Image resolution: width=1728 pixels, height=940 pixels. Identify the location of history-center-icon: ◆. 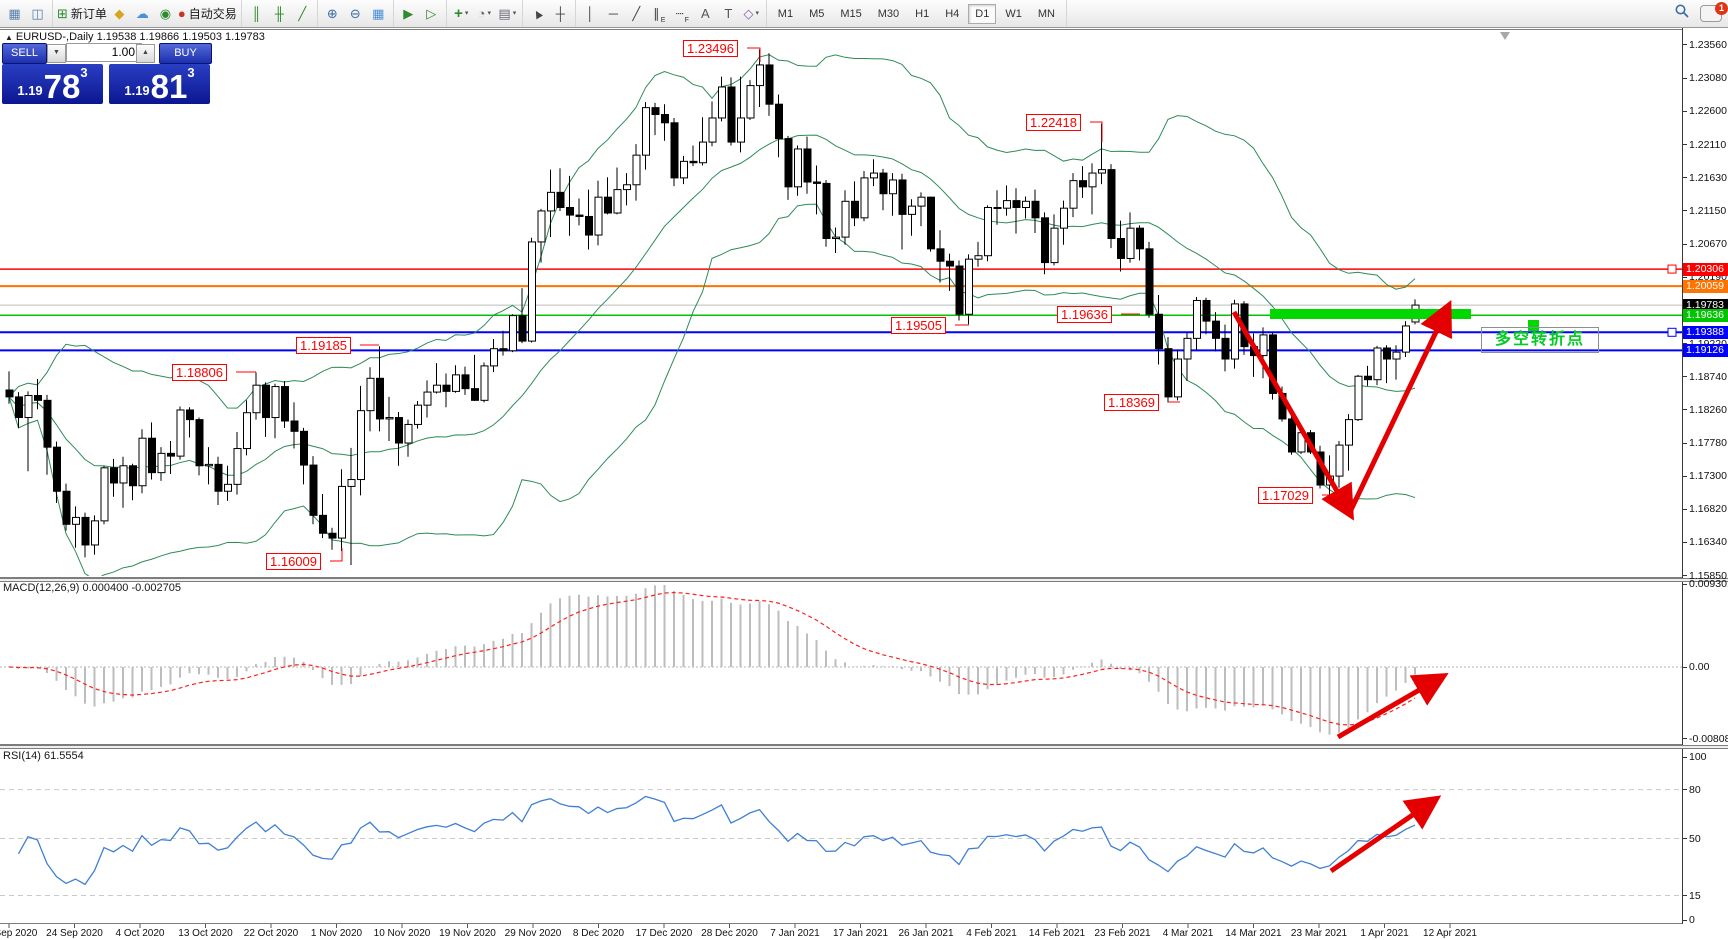
(119, 13).